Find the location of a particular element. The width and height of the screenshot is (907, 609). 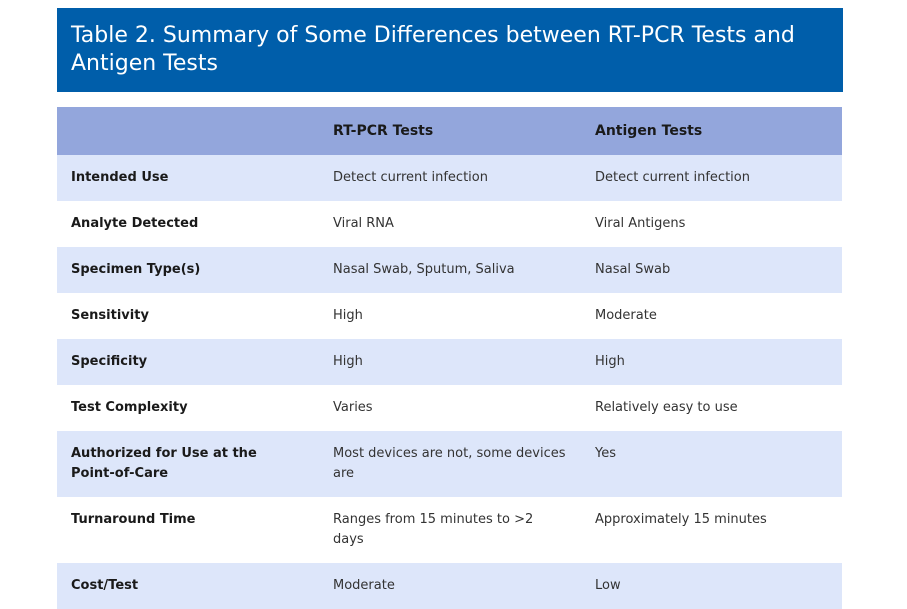

rt-pcr-cell: Detect current infection is located at coordinates (450, 178).